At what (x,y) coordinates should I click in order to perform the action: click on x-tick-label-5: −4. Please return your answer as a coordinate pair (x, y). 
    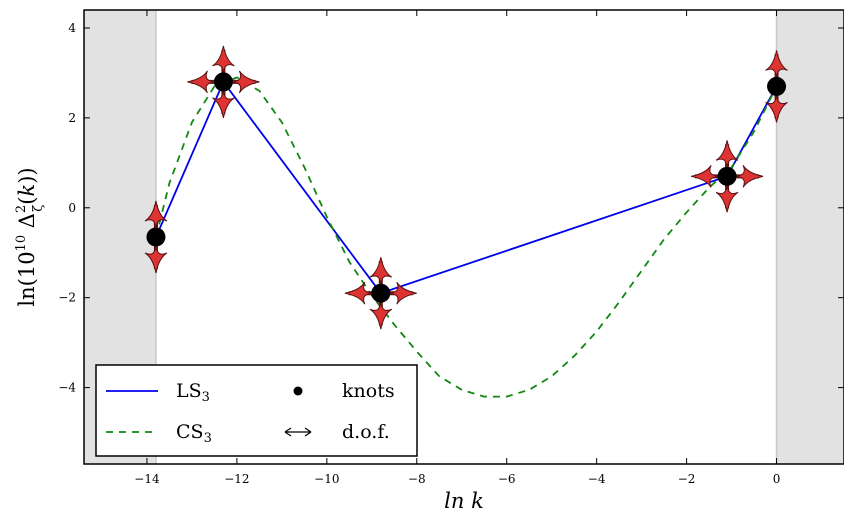
    Looking at the image, I should click on (597, 479).